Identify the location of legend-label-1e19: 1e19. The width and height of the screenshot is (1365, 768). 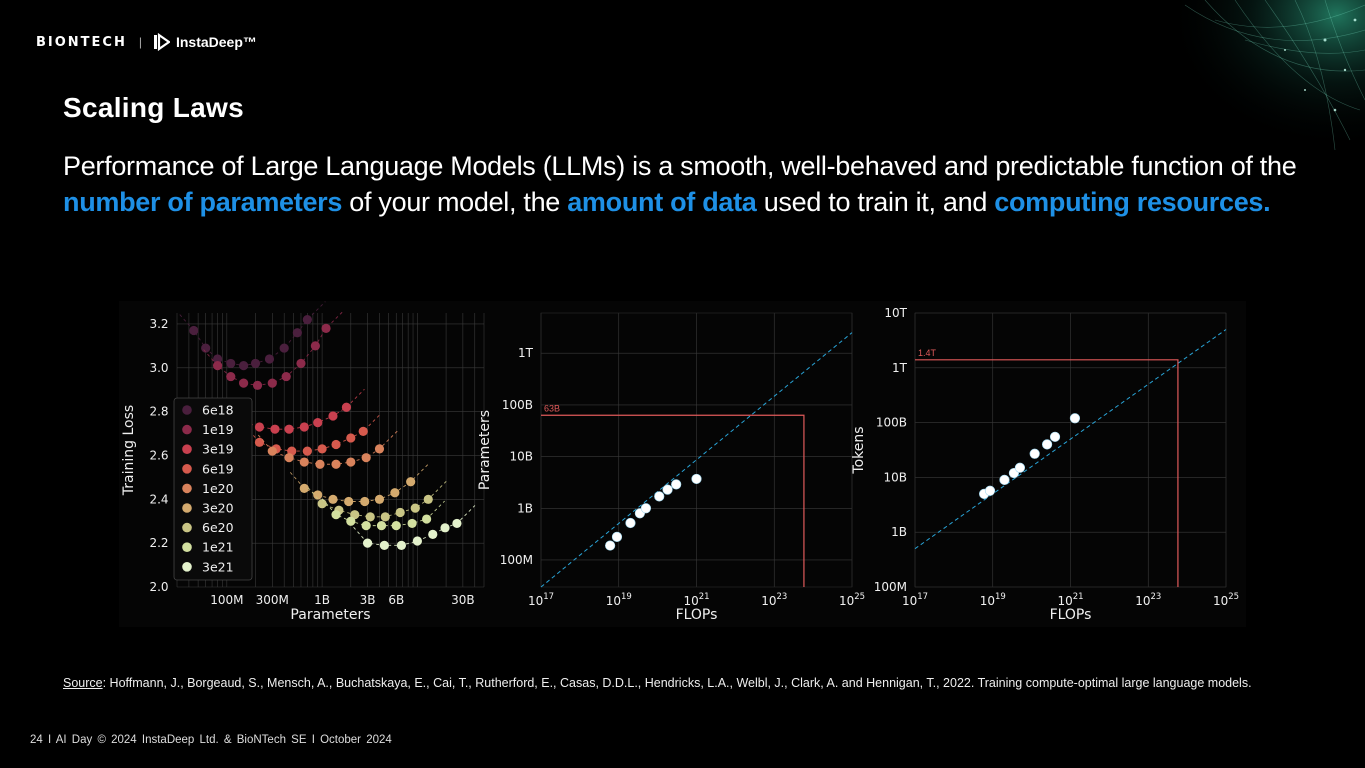
(218, 429).